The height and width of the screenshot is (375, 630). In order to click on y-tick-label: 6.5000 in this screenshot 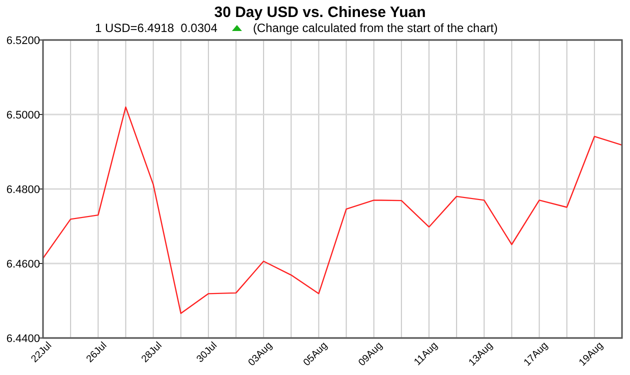, I will do `click(23, 116)`.